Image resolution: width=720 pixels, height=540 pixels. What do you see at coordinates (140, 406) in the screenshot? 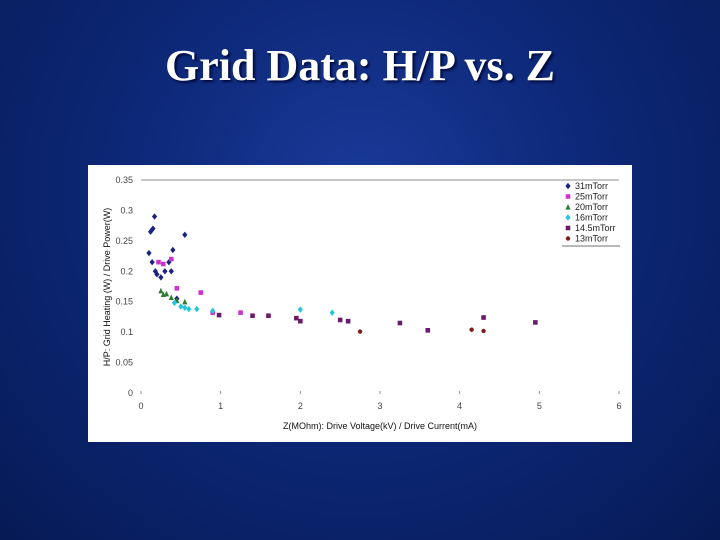
I see `x-tick-label: 0` at bounding box center [140, 406].